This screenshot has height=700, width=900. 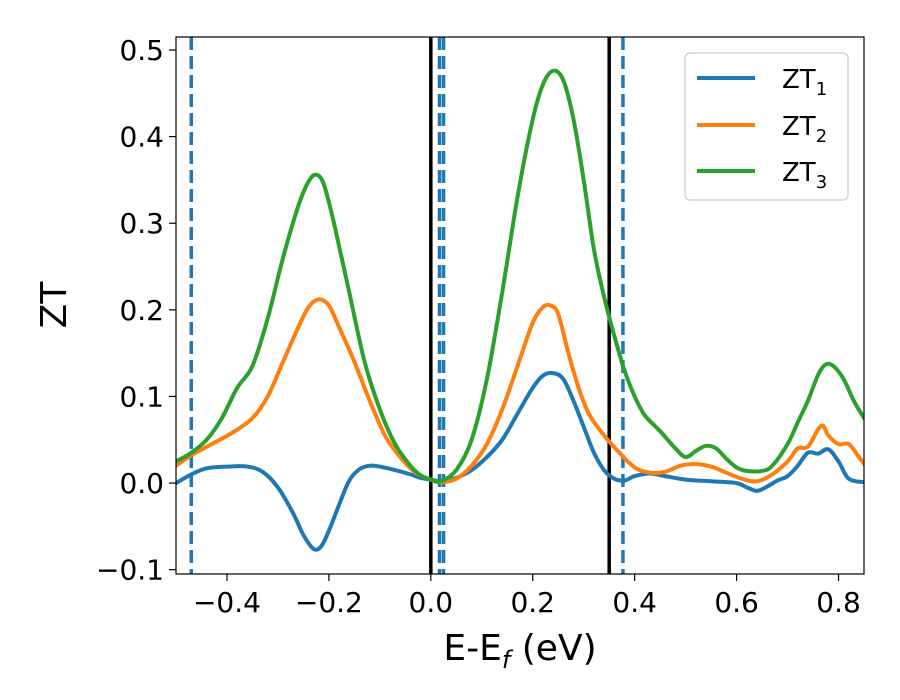 I want to click on x-tick-label: 0.8, so click(x=838, y=602).